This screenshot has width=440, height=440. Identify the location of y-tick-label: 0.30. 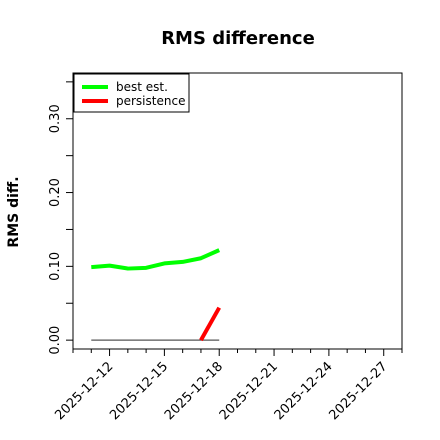
(55, 118).